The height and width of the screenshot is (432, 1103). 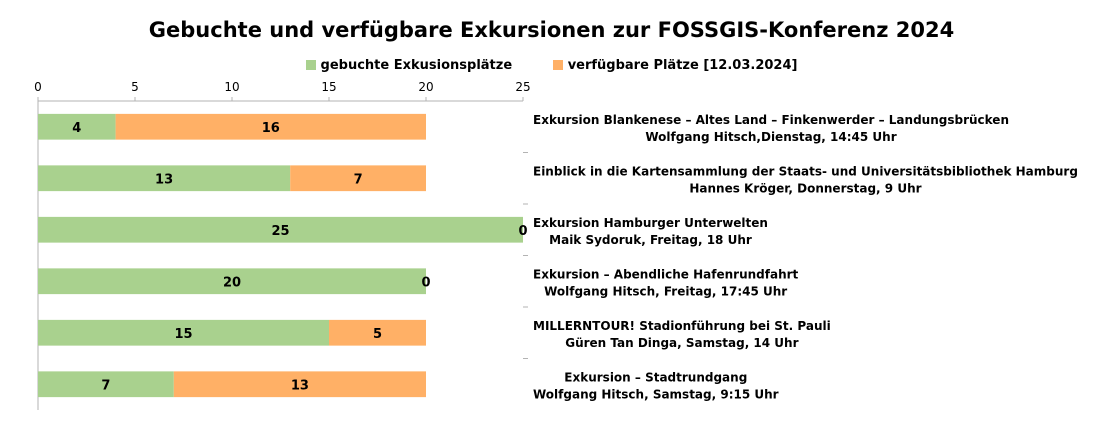 I want to click on data-label-booked: 7, so click(x=105, y=385).